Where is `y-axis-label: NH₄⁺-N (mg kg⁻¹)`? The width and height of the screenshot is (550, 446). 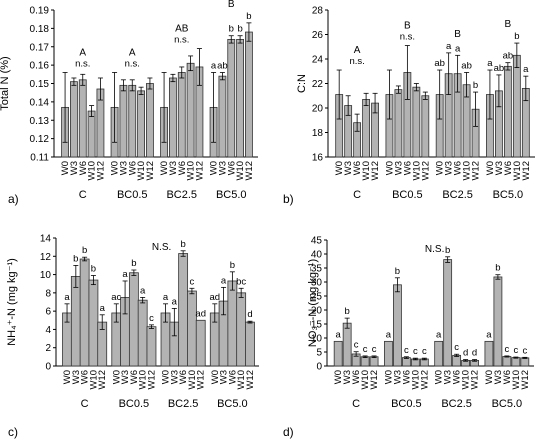
y-axis-label: NH₄⁺-N (mg kg⁻¹) is located at coordinates (12, 302).